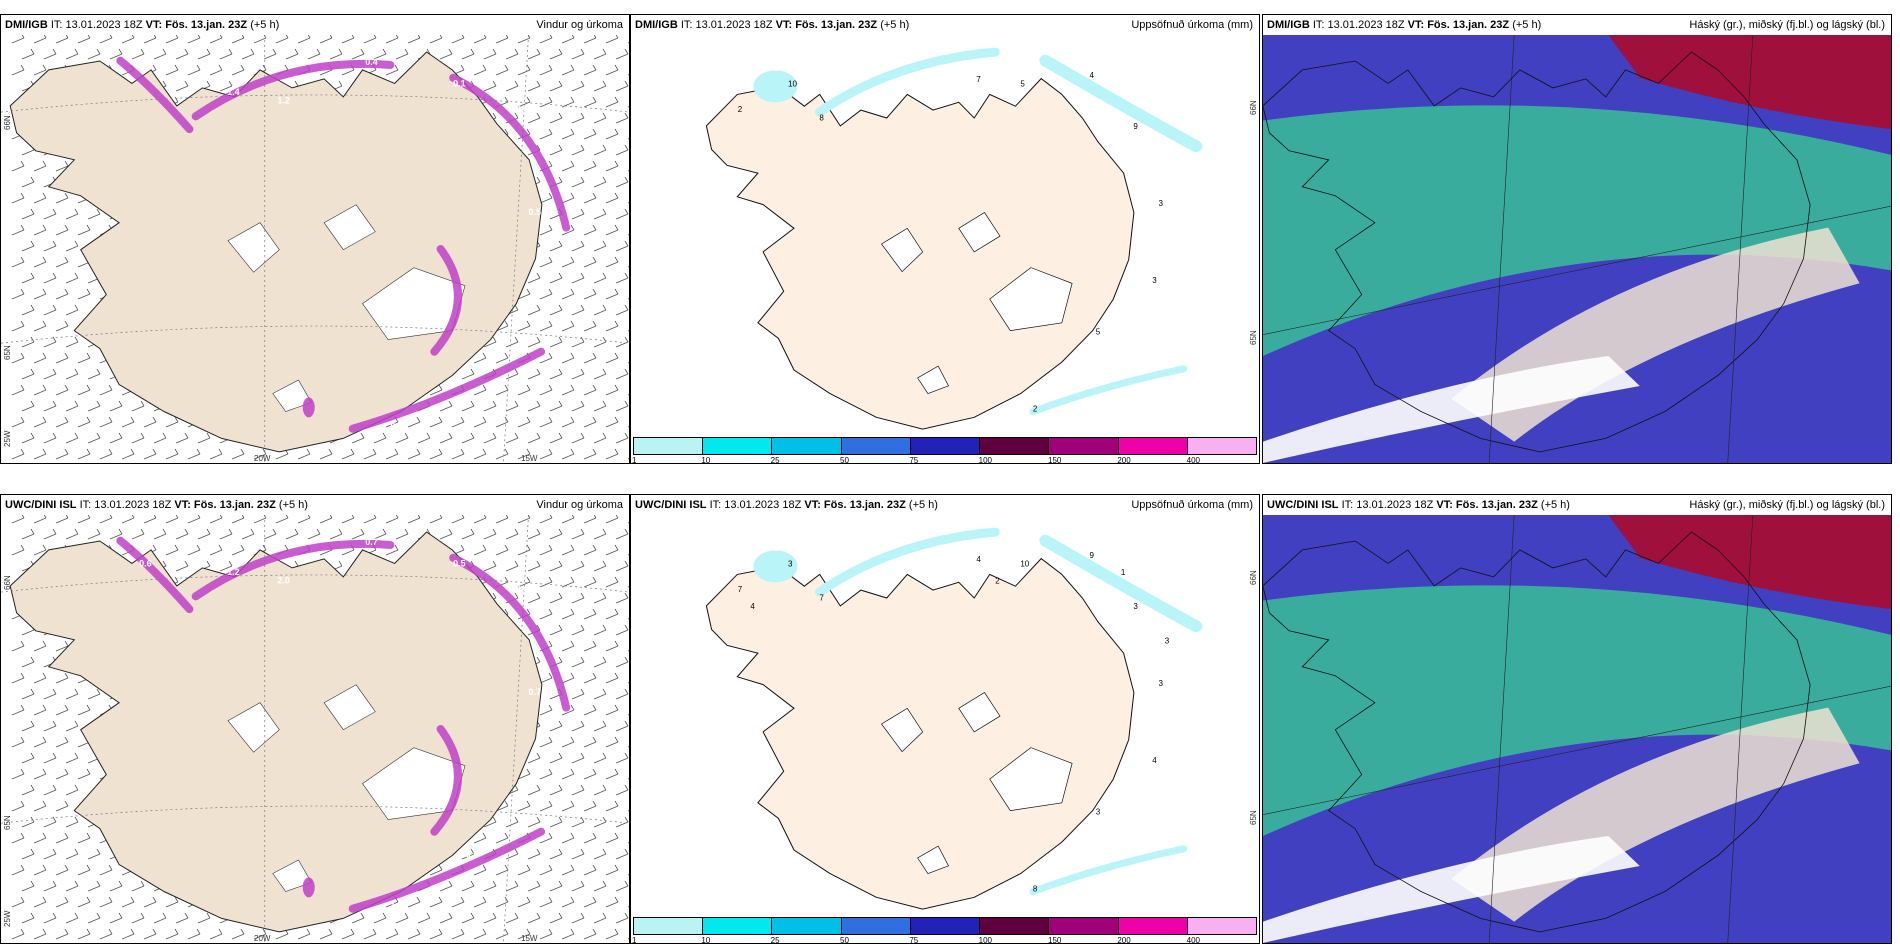 The image size is (1900, 950). Describe the element at coordinates (233, 92) in the screenshot. I see `contour-label: 1.4` at that location.